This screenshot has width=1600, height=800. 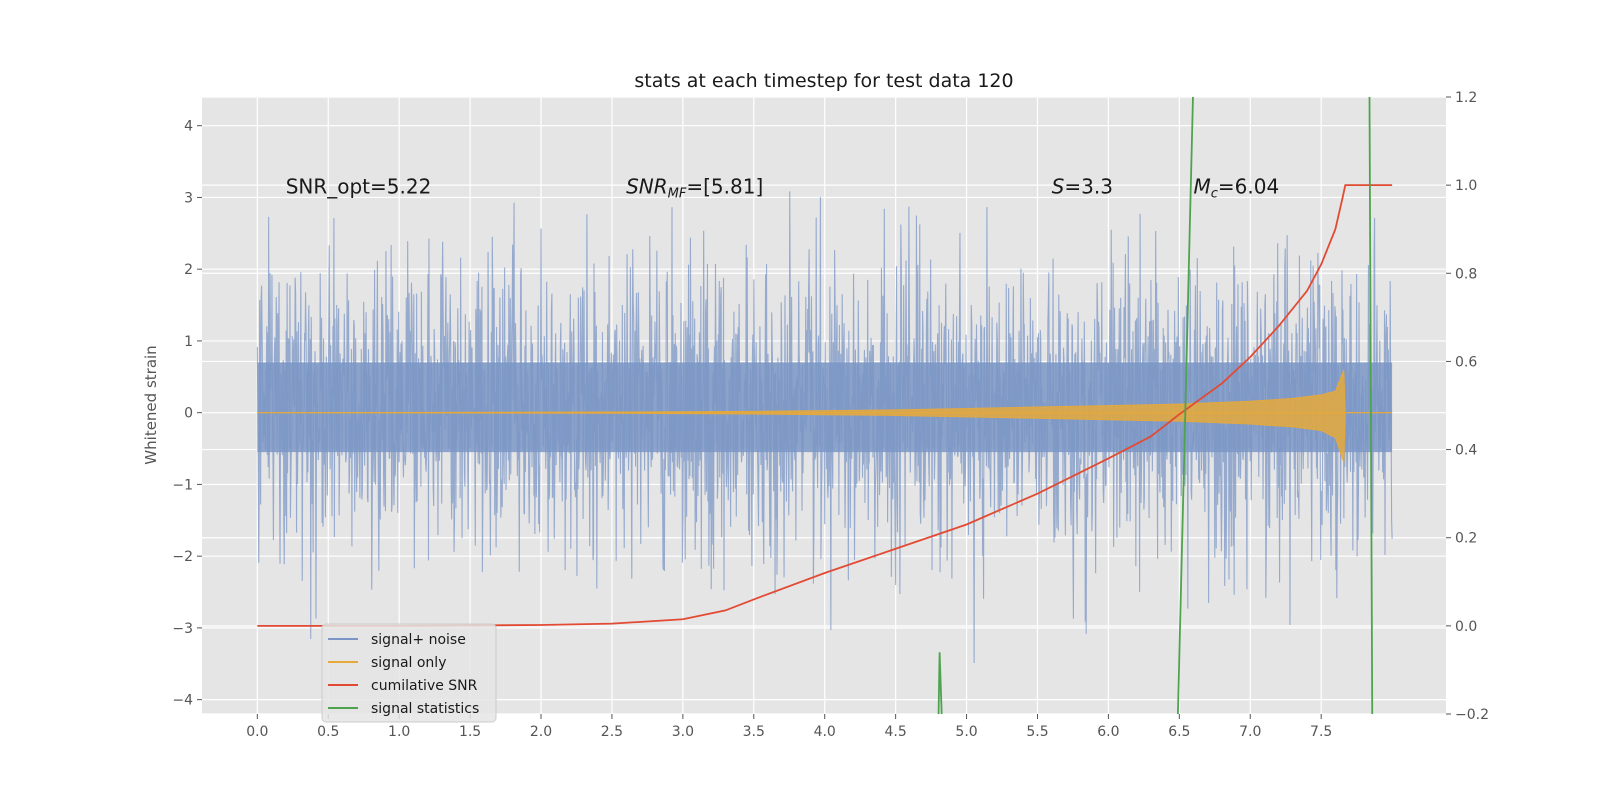 What do you see at coordinates (188, 127) in the screenshot?
I see `y-tick-label: 4` at bounding box center [188, 127].